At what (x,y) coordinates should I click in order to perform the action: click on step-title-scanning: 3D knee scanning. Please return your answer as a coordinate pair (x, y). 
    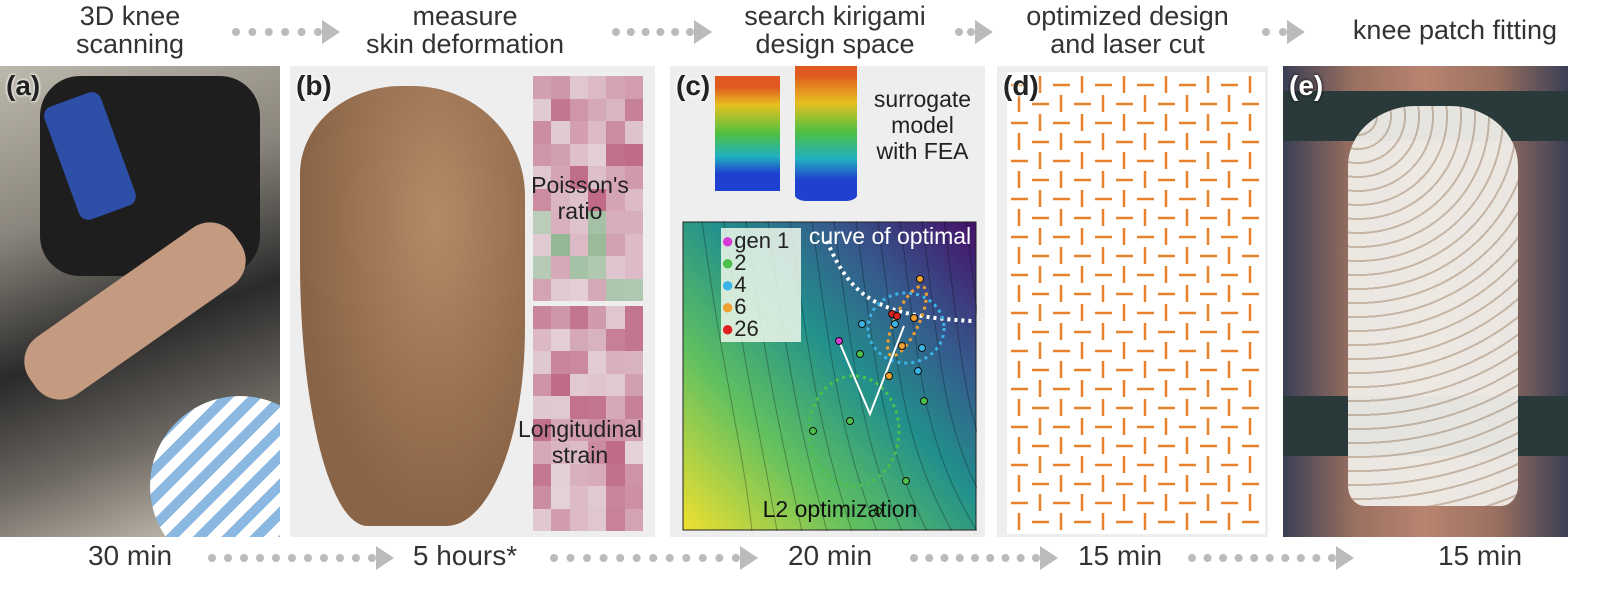
    Looking at the image, I should click on (130, 30).